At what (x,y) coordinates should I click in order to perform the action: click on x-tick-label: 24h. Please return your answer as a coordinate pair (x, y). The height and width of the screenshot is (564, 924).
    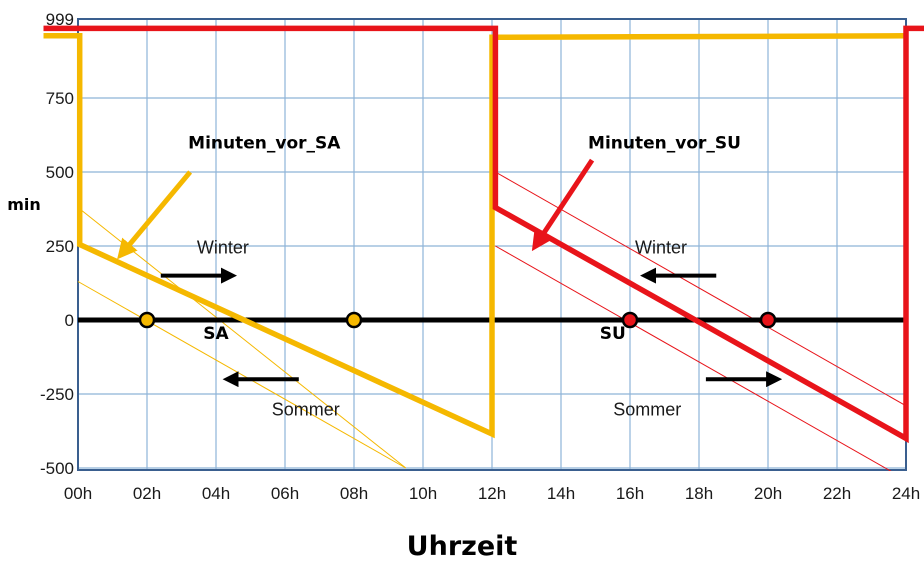
    Looking at the image, I should click on (906, 493).